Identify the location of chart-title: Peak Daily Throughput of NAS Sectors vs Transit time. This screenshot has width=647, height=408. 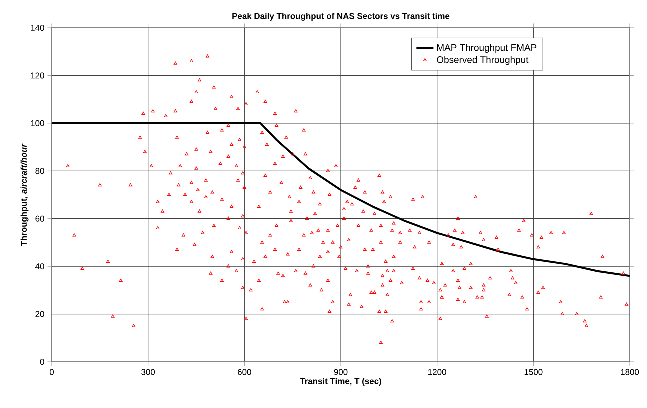
(341, 17).